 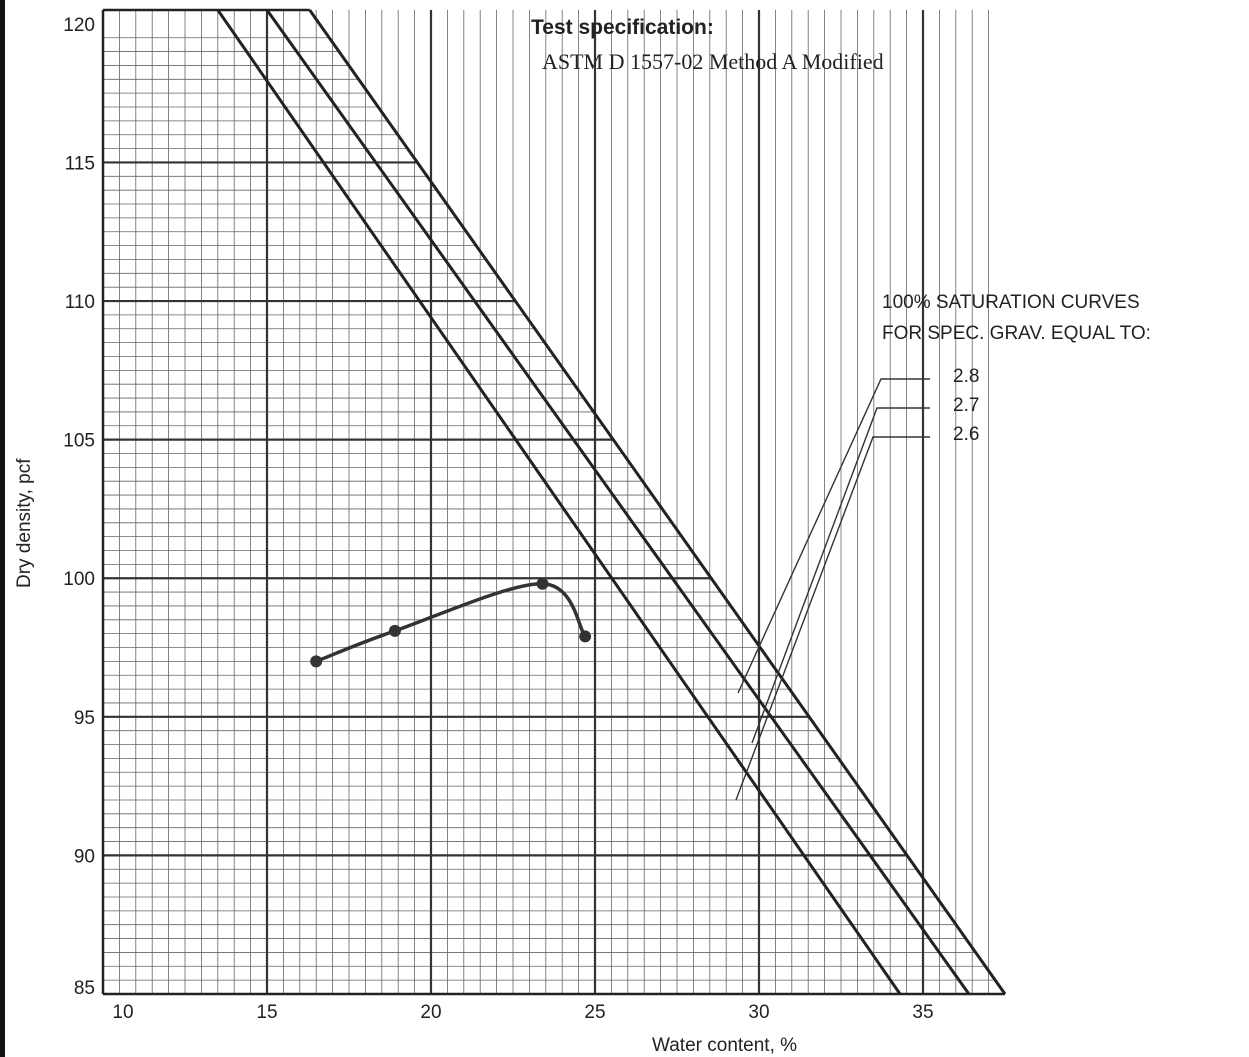 I want to click on legend-value-2-7: 2.7, so click(x=966, y=405).